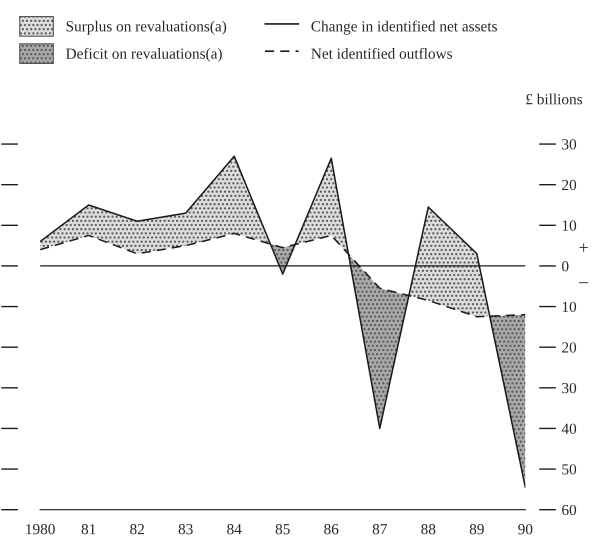 This screenshot has width=599, height=554. I want to click on x-tick-label: 1980, so click(40, 529).